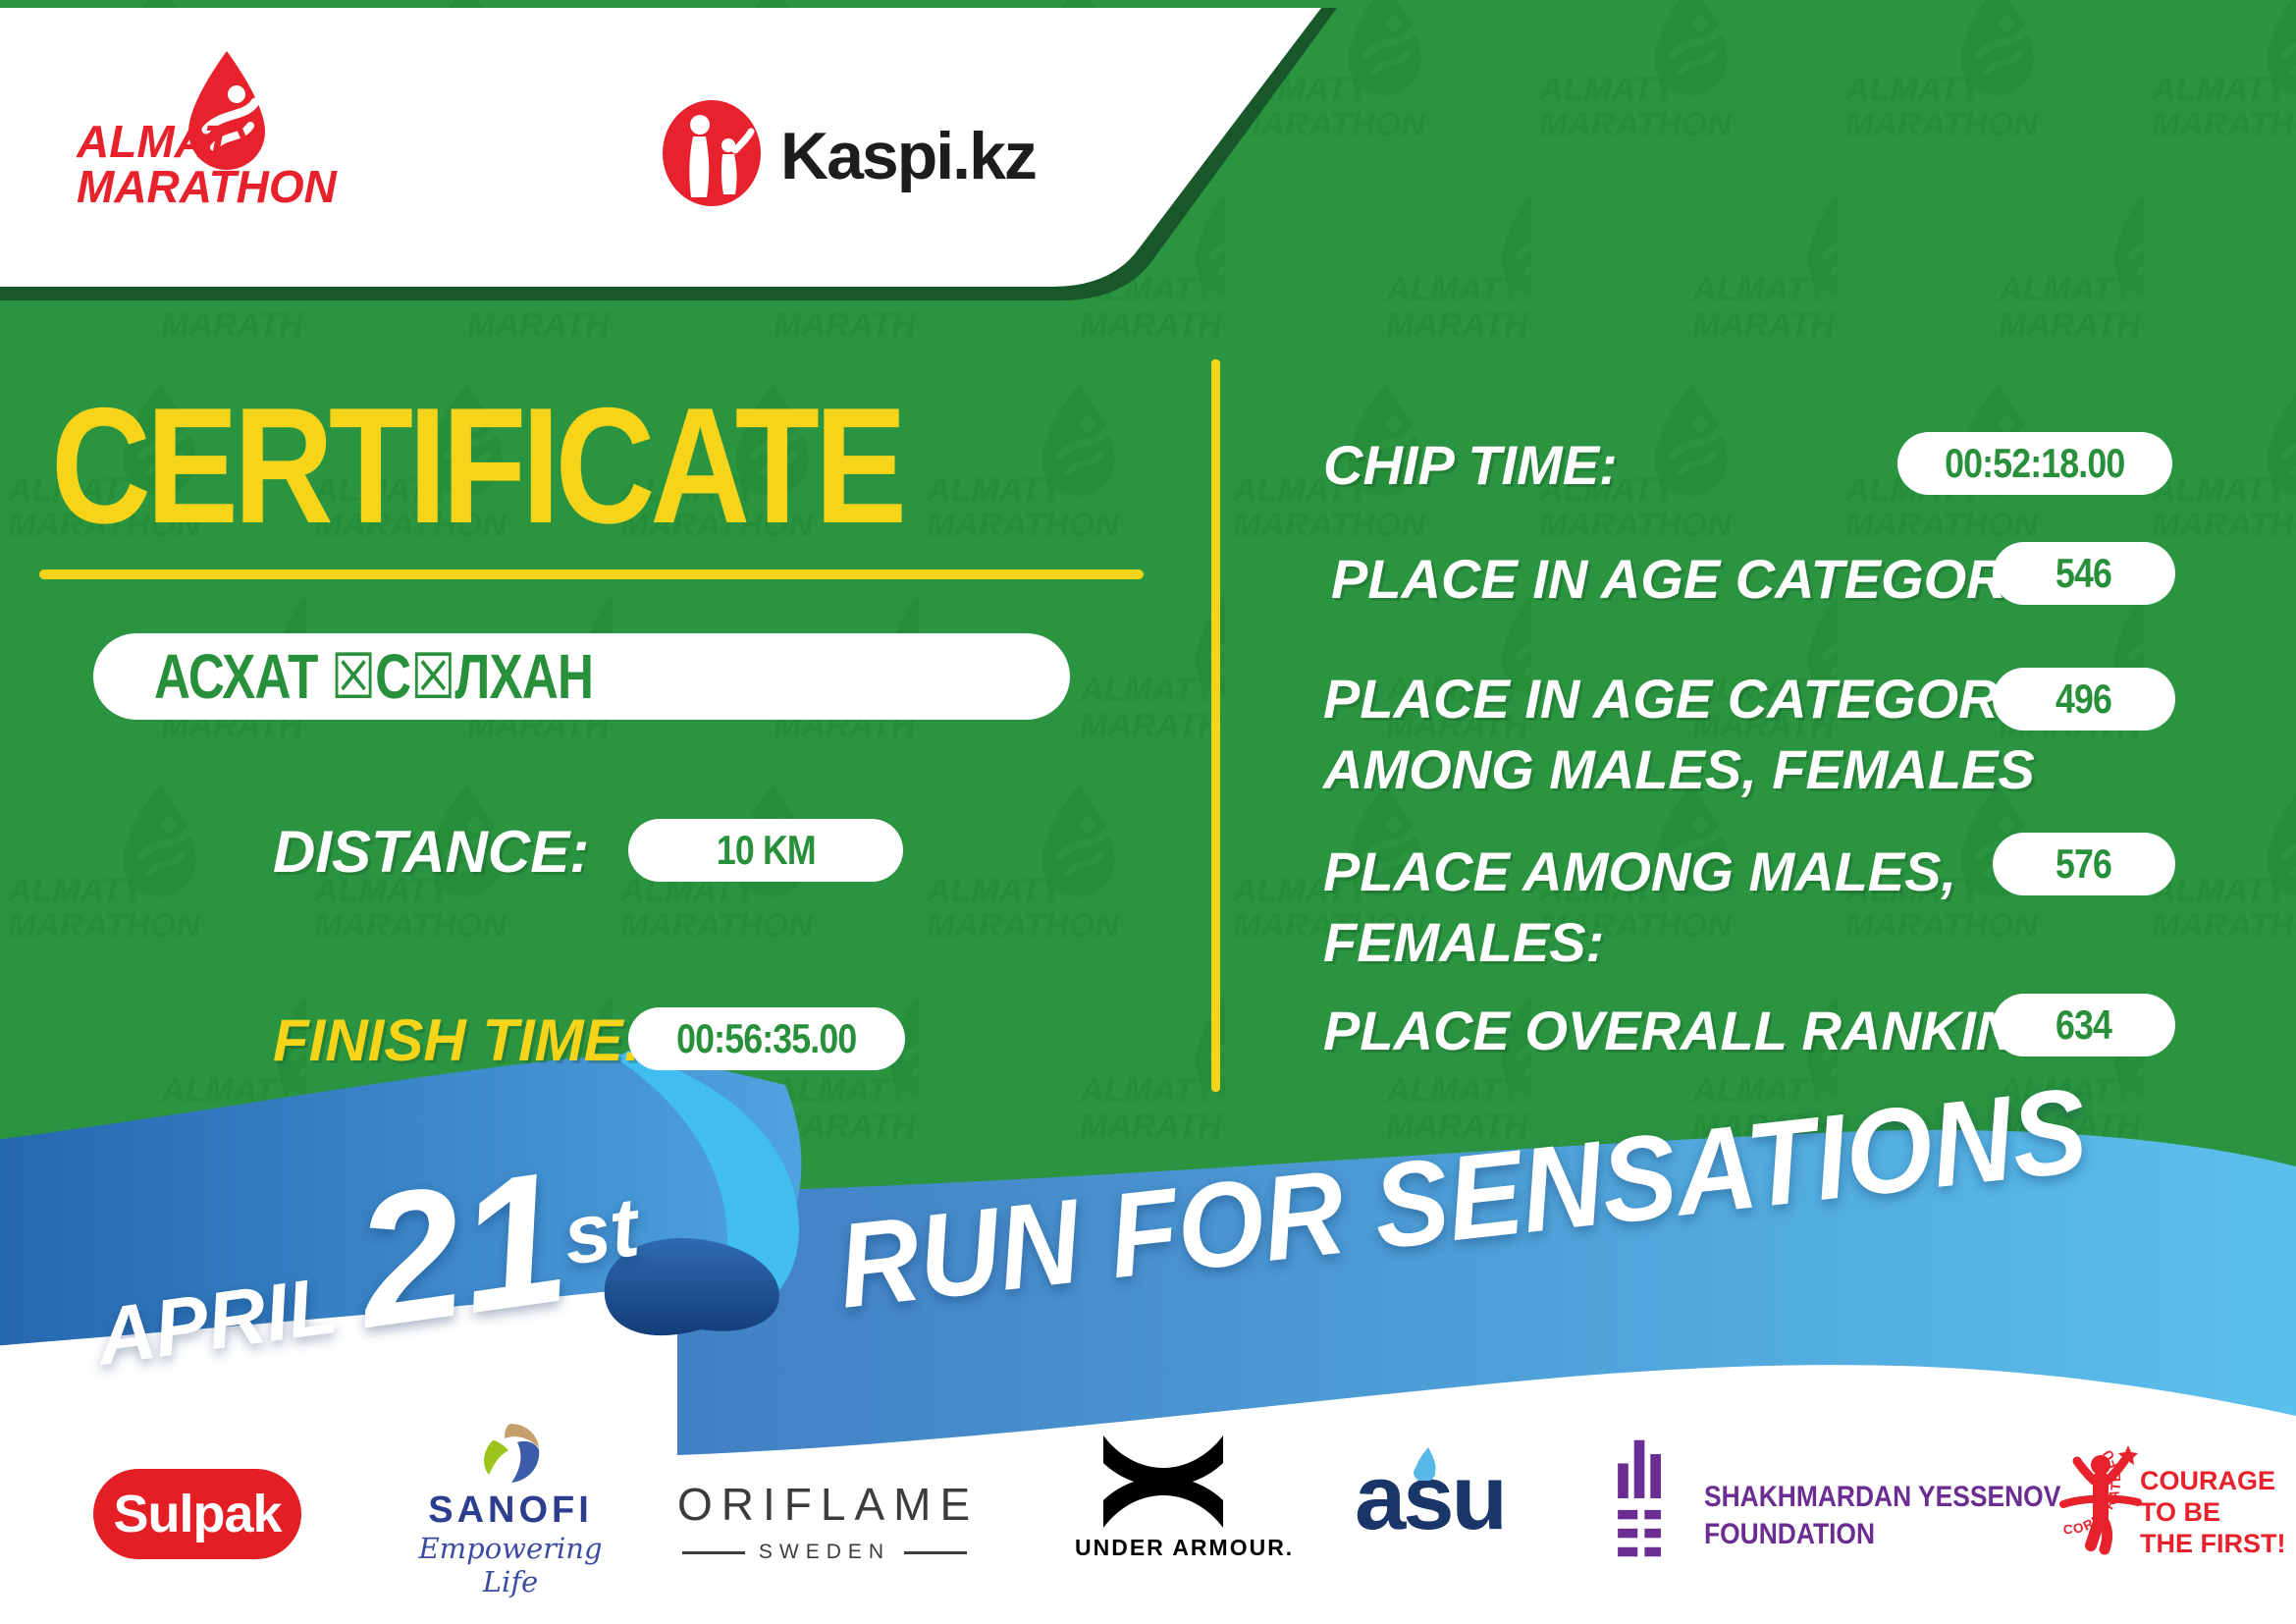 The image size is (2296, 1624). Describe the element at coordinates (1486, 1292) in the screenshot. I see `ribbon-right-band` at that location.